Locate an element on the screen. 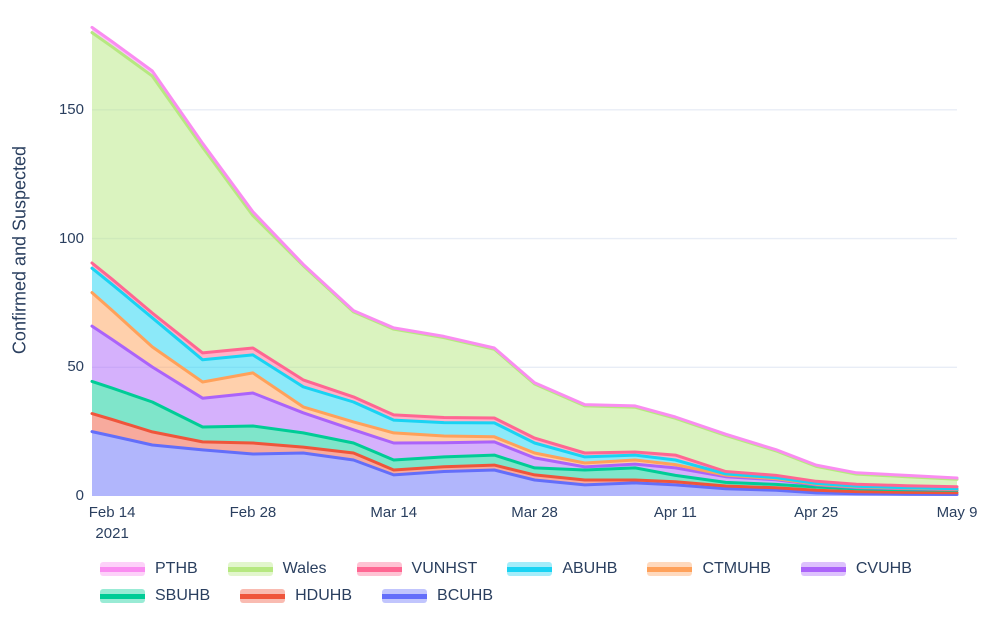 The width and height of the screenshot is (993, 623). legend-label-abuhb: ABUHB is located at coordinates (590, 568).